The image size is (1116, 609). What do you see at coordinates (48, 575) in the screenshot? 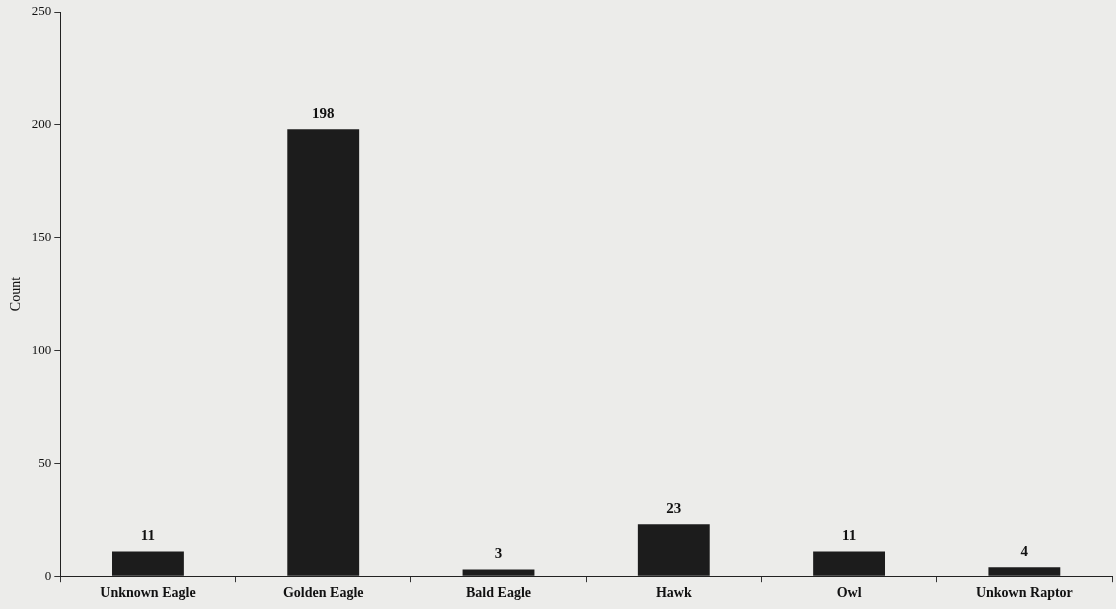
I see `y-tick-label: 0` at bounding box center [48, 575].